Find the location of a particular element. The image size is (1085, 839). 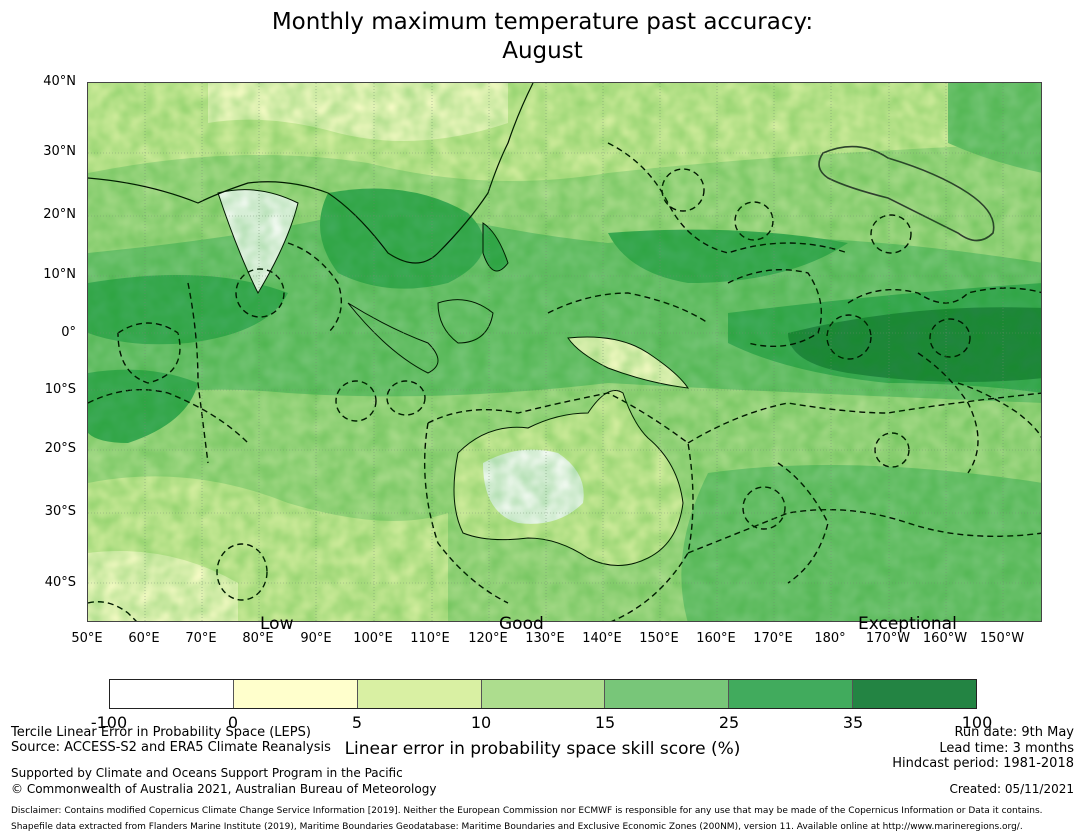

lon-label: 80°E is located at coordinates (258, 638).